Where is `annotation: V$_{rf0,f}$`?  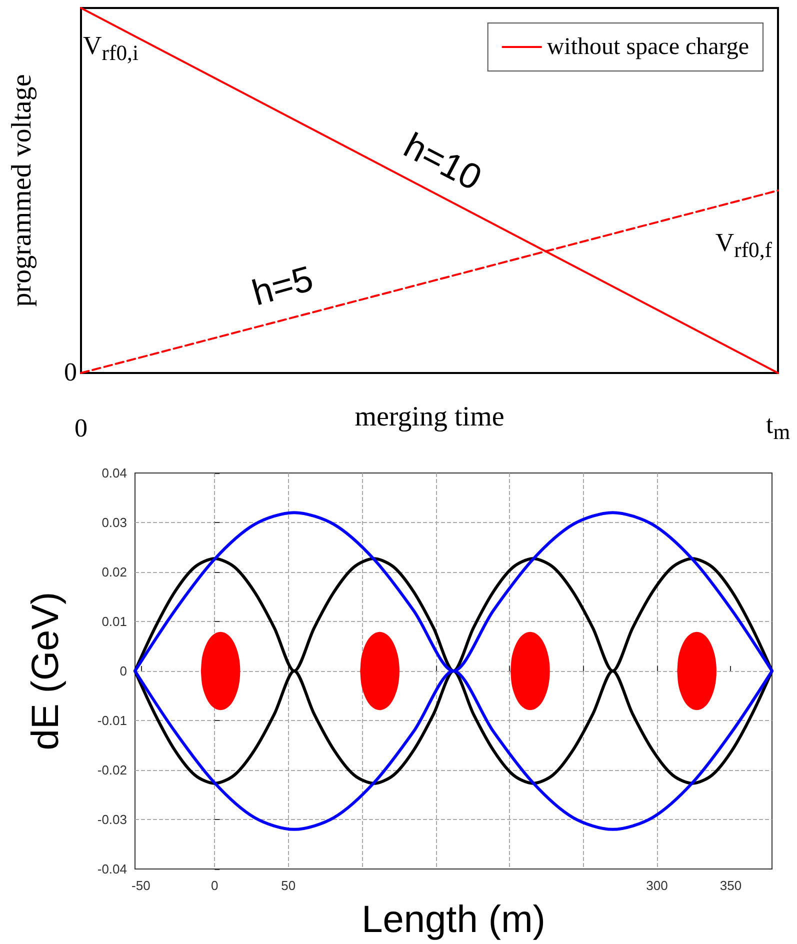
annotation: V$_{rf0,f}$ is located at coordinates (743, 245).